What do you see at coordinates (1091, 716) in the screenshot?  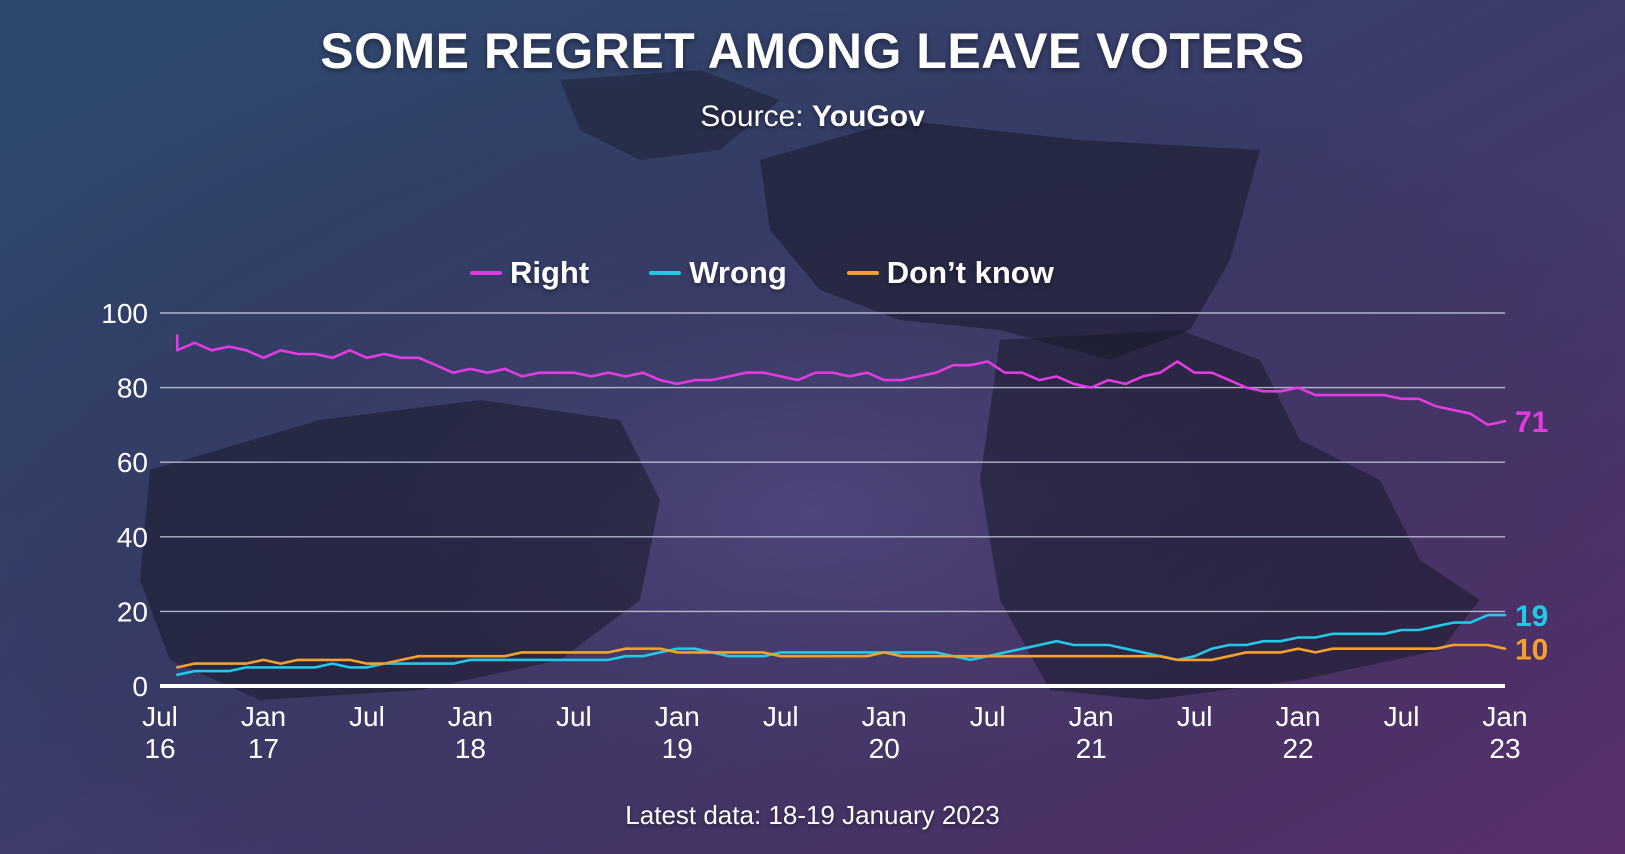 I see `x-tick-label-top-9: Jan` at bounding box center [1091, 716].